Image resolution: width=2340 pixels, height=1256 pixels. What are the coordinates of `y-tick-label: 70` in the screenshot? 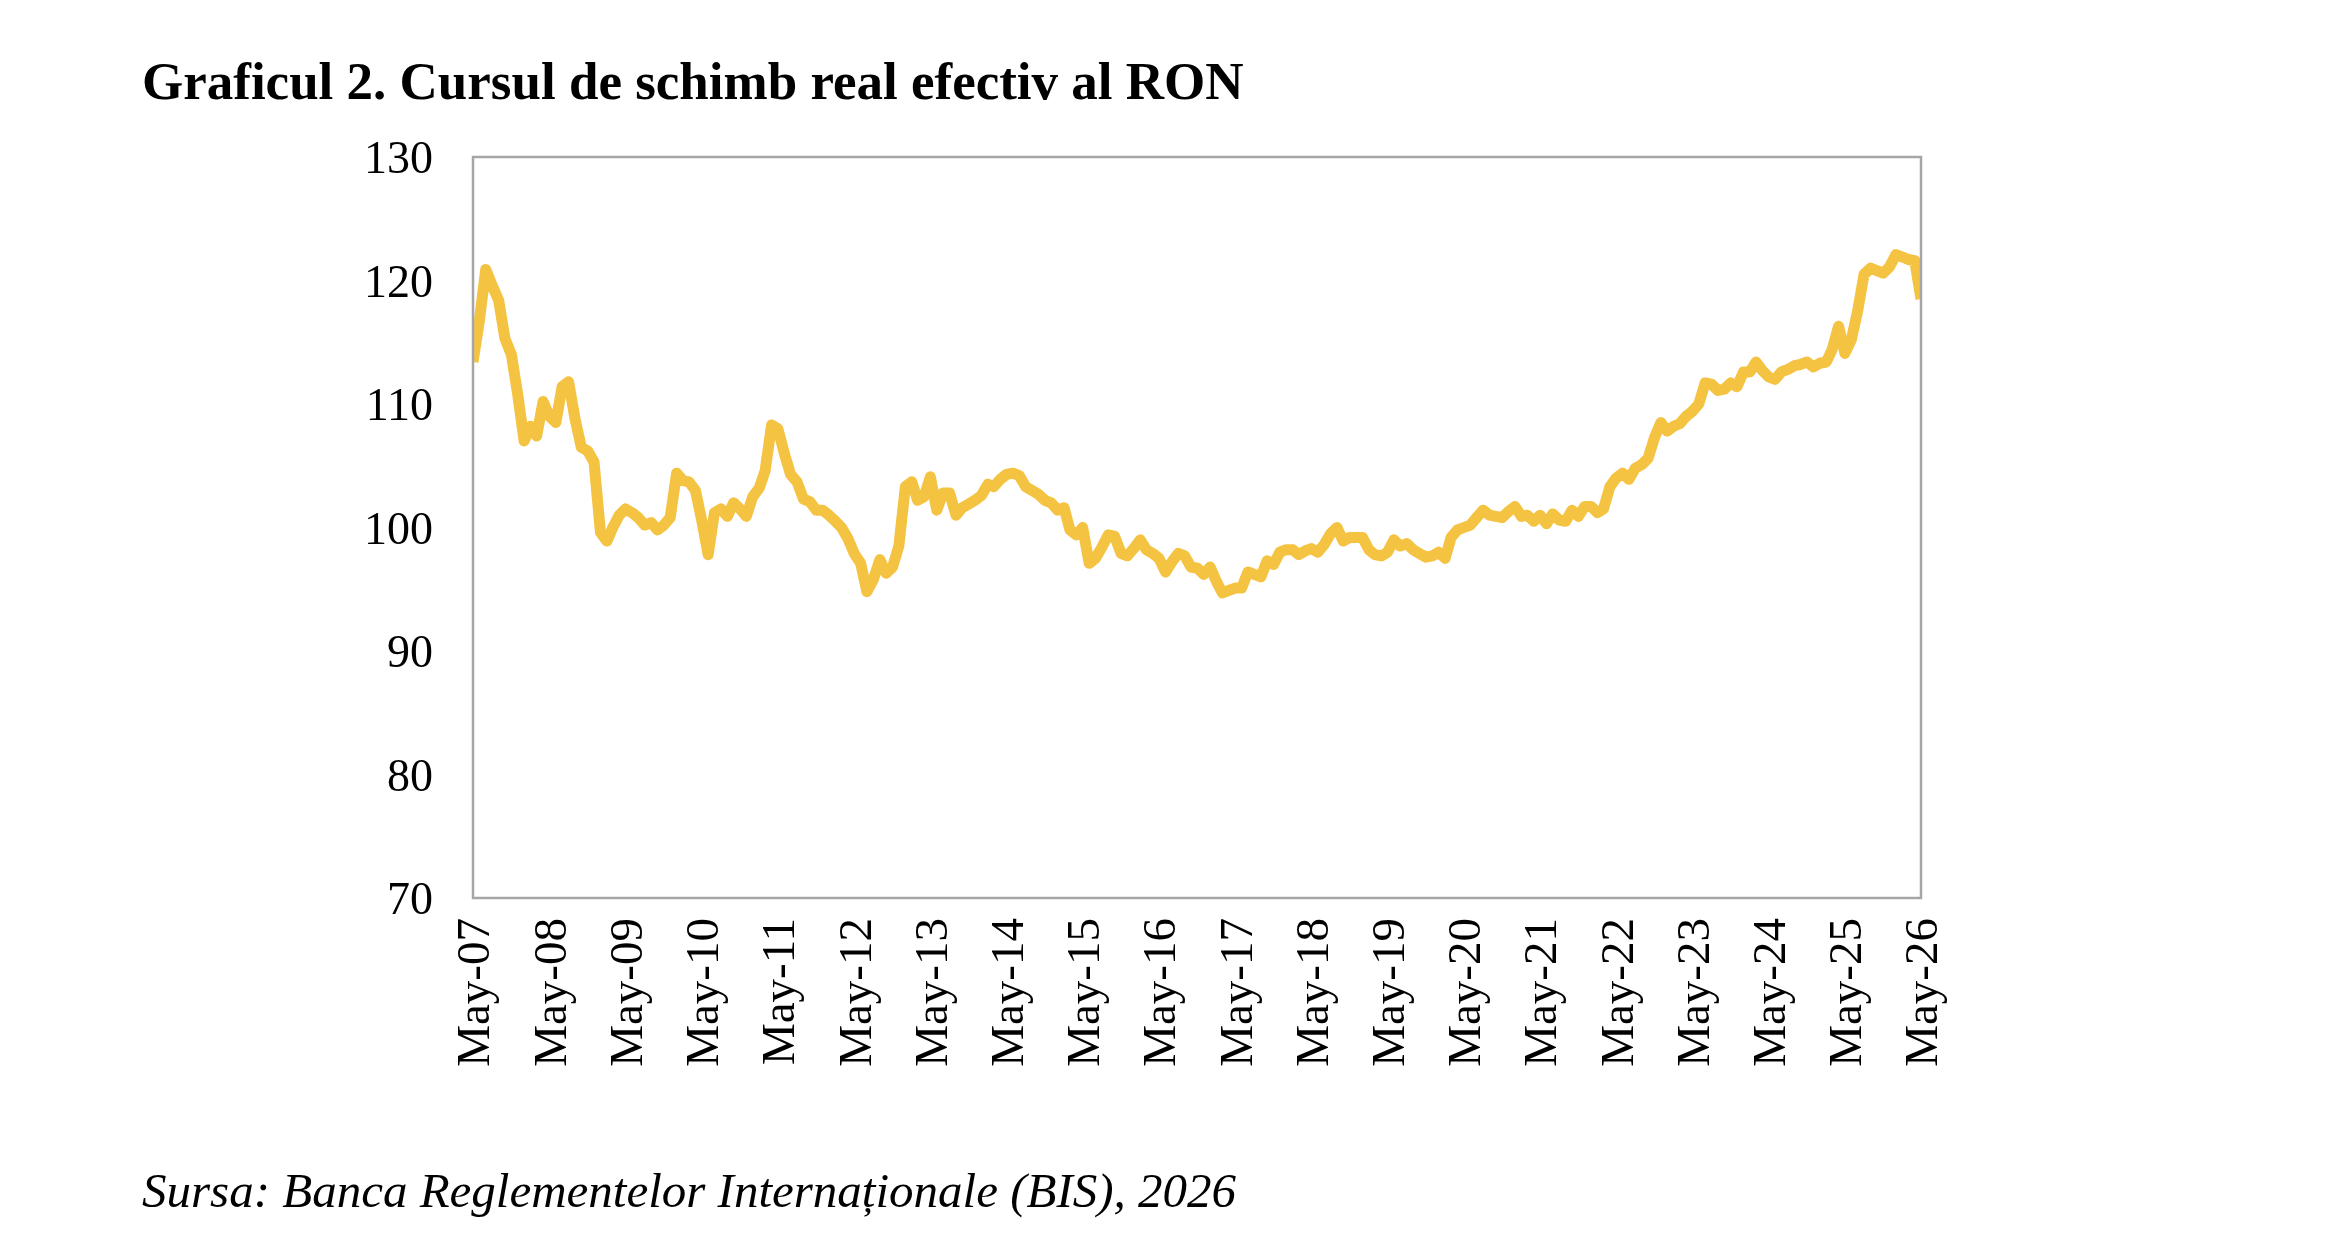 It's located at (410, 899).